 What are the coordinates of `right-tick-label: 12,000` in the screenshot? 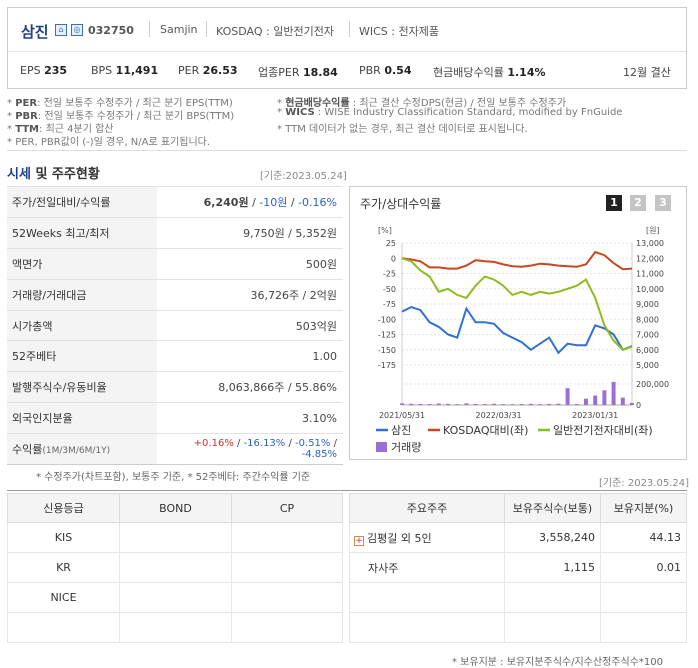 It's located at (650, 258).